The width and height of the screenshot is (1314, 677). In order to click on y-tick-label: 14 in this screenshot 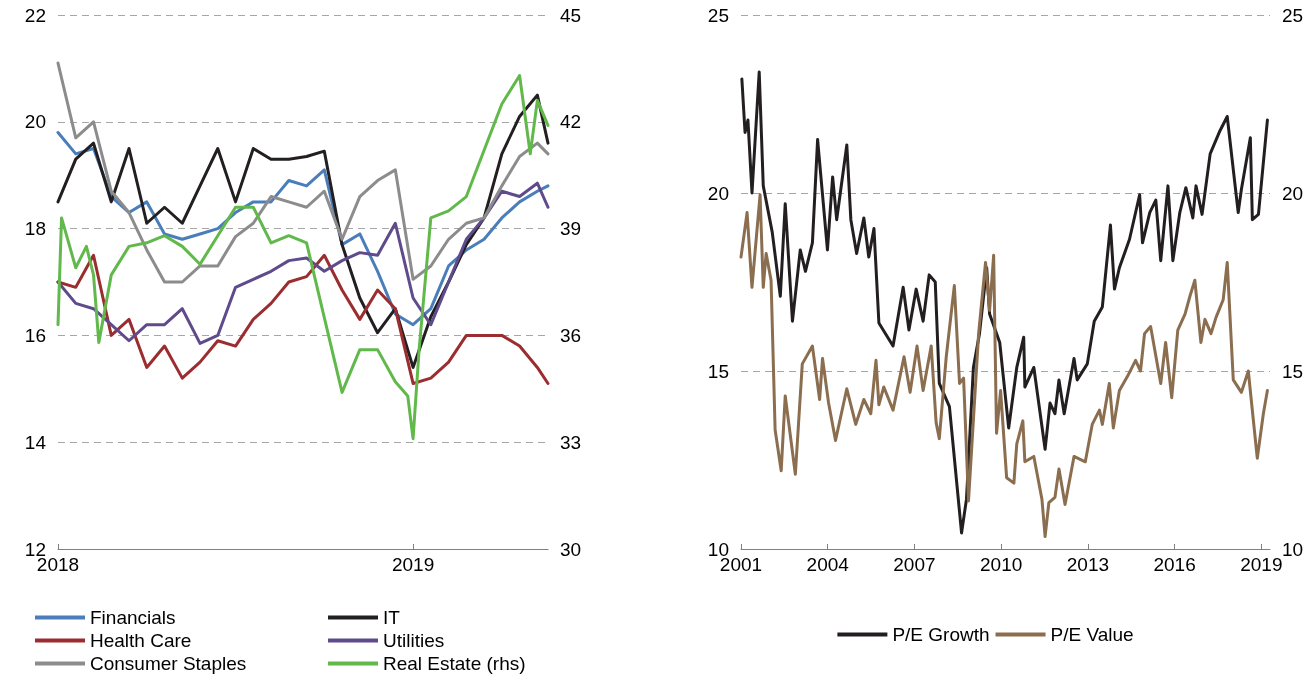, I will do `click(35, 442)`.